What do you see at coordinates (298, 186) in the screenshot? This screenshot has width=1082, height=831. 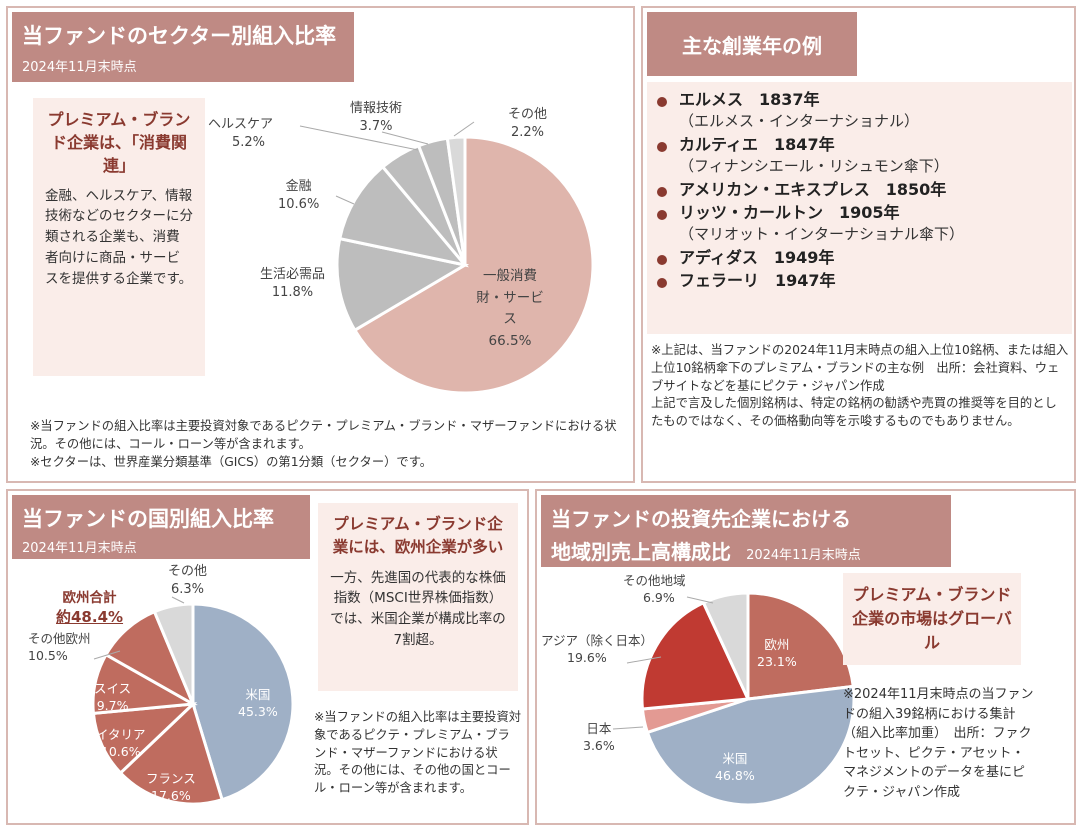 I see `label-finance-name: 金融` at bounding box center [298, 186].